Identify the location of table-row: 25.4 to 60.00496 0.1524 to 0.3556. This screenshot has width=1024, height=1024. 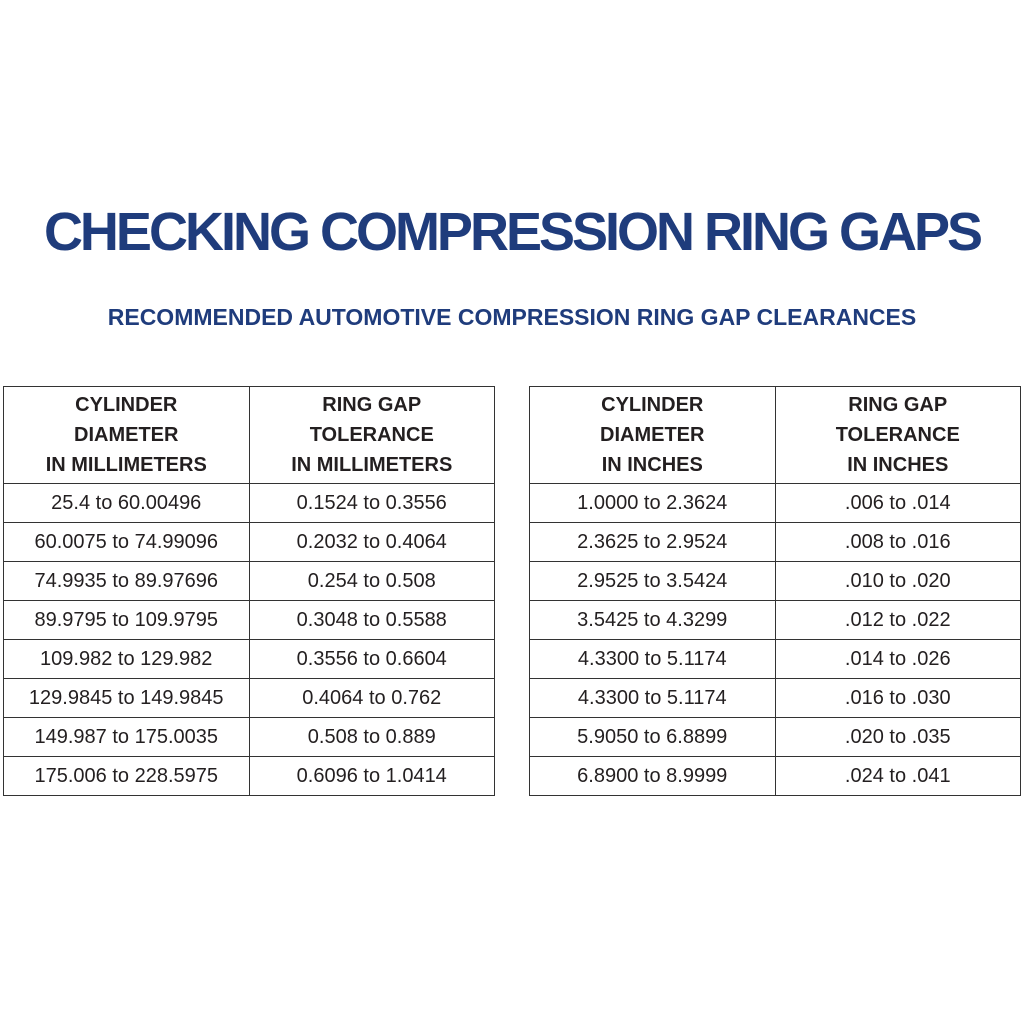
(249, 503).